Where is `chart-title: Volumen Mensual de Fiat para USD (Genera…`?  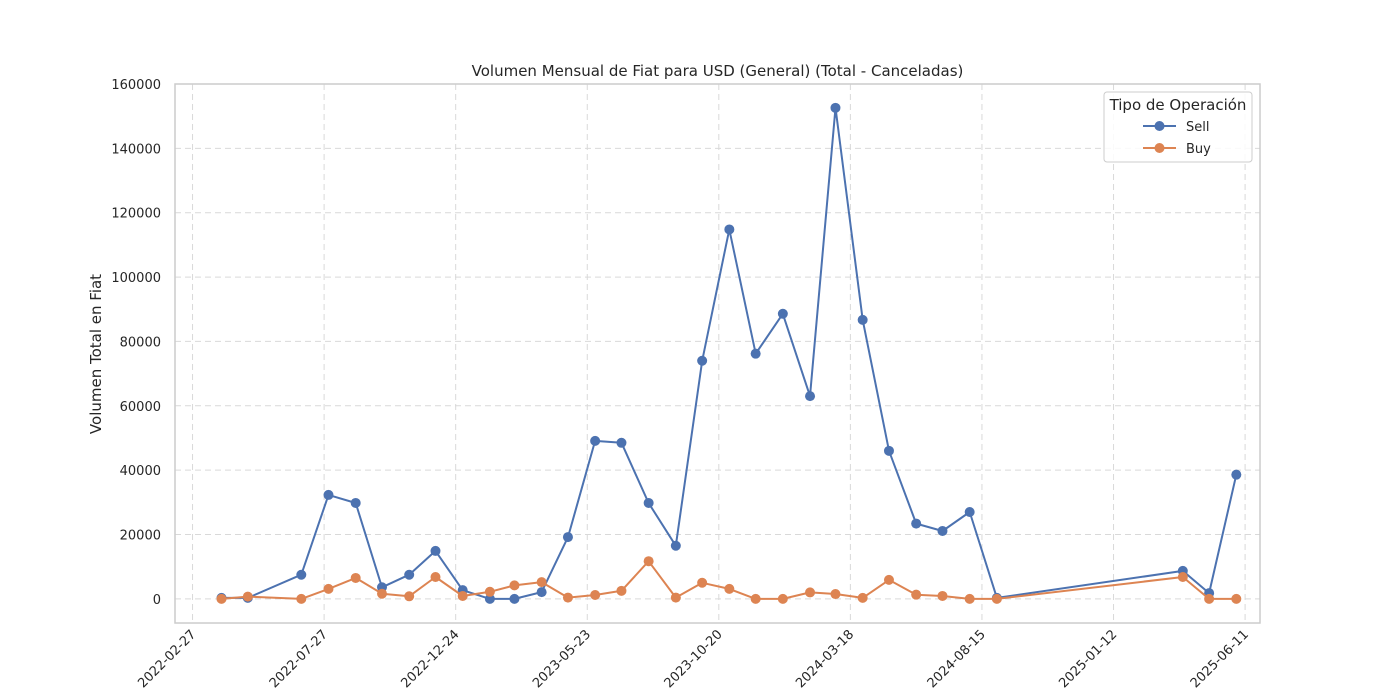 chart-title: Volumen Mensual de Fiat para USD (Genera… is located at coordinates (718, 71).